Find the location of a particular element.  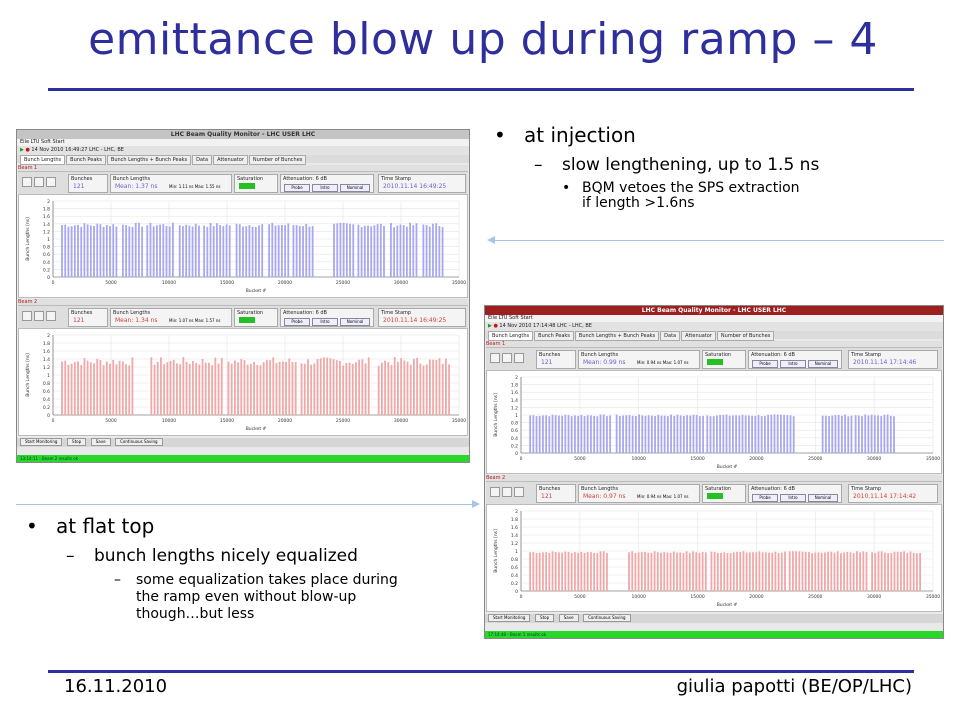

x-axis-label: Bucket # is located at coordinates (256, 291).